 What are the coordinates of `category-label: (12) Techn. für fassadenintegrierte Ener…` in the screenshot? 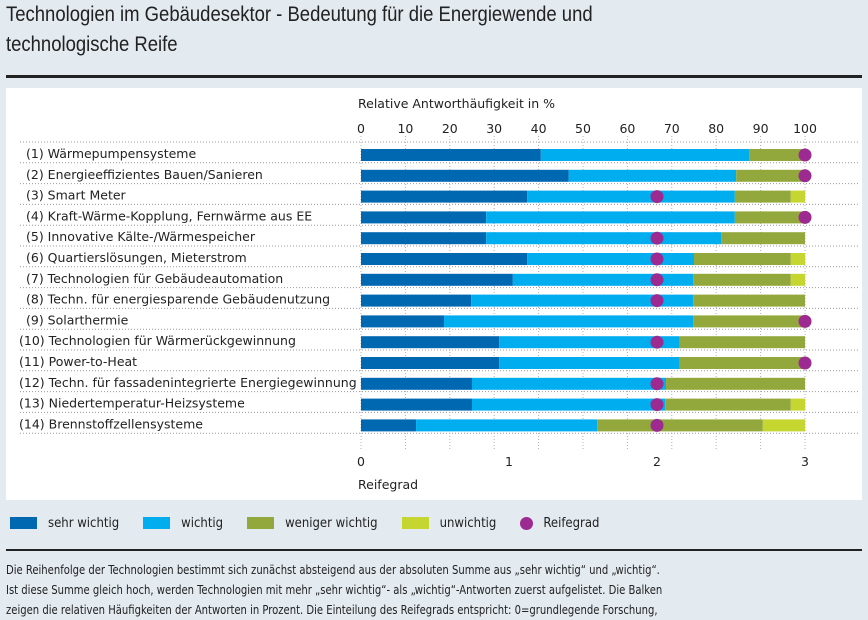 It's located at (188, 382).